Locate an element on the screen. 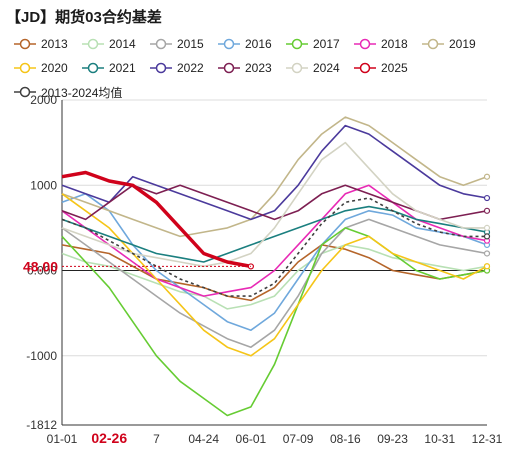 This screenshot has height=457, width=507. series-line-2025 is located at coordinates (156, 219).